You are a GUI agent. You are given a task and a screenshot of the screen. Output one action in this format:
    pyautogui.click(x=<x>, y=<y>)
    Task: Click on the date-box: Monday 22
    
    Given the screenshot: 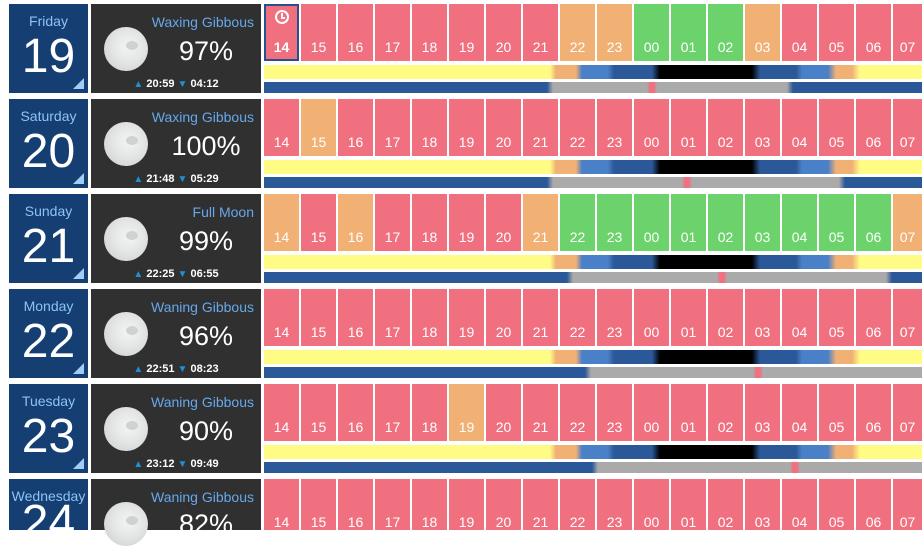 What is the action you would take?
    pyautogui.click(x=48, y=333)
    